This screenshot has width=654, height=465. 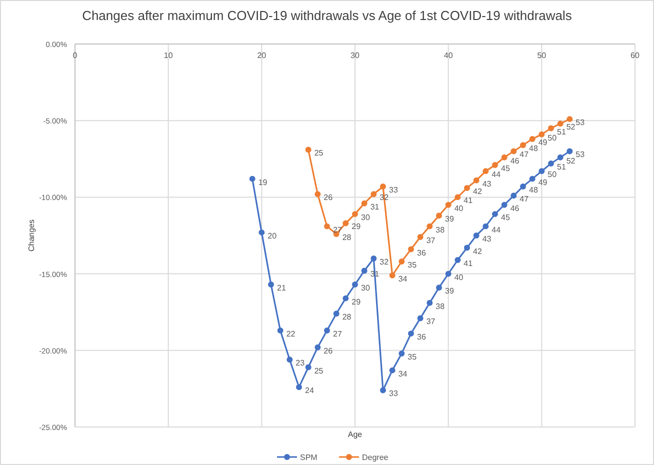 I want to click on annotation: 34, so click(x=403, y=279).